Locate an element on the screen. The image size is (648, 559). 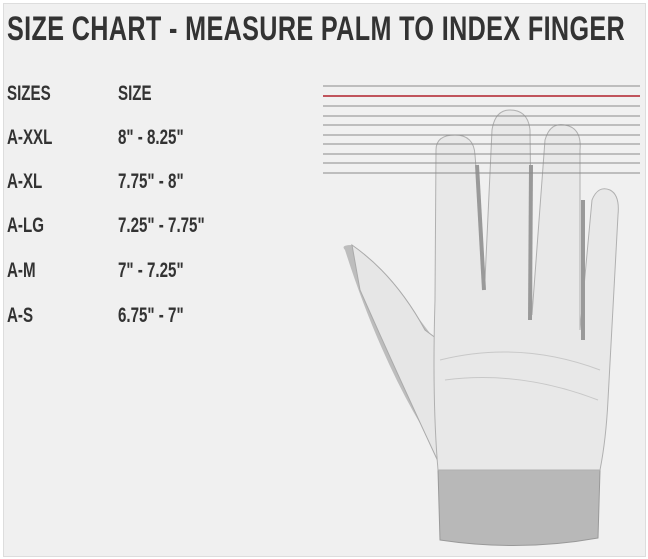
row-range: 8" - 8.25" is located at coordinates (151, 137).